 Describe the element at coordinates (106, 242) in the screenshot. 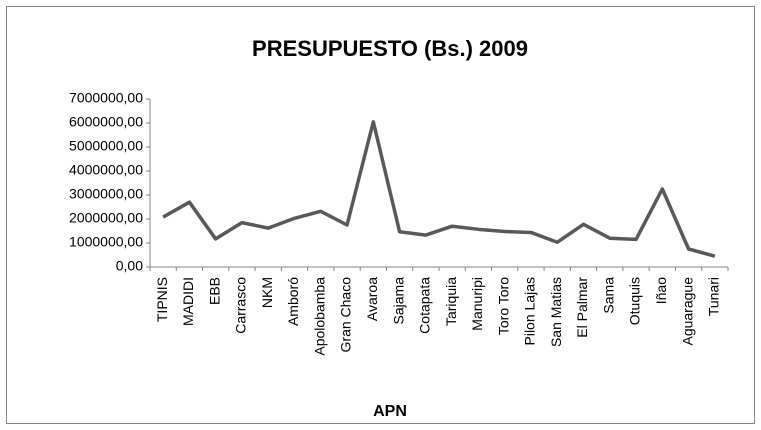

I see `y-tick-label: 1000000,00` at that location.